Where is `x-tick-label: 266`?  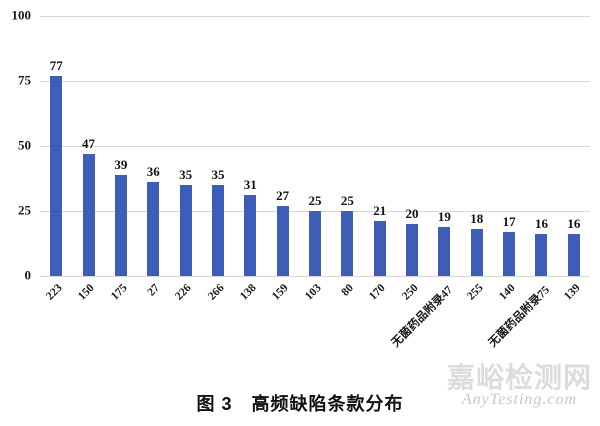
x-tick-label: 266 is located at coordinates (216, 292).